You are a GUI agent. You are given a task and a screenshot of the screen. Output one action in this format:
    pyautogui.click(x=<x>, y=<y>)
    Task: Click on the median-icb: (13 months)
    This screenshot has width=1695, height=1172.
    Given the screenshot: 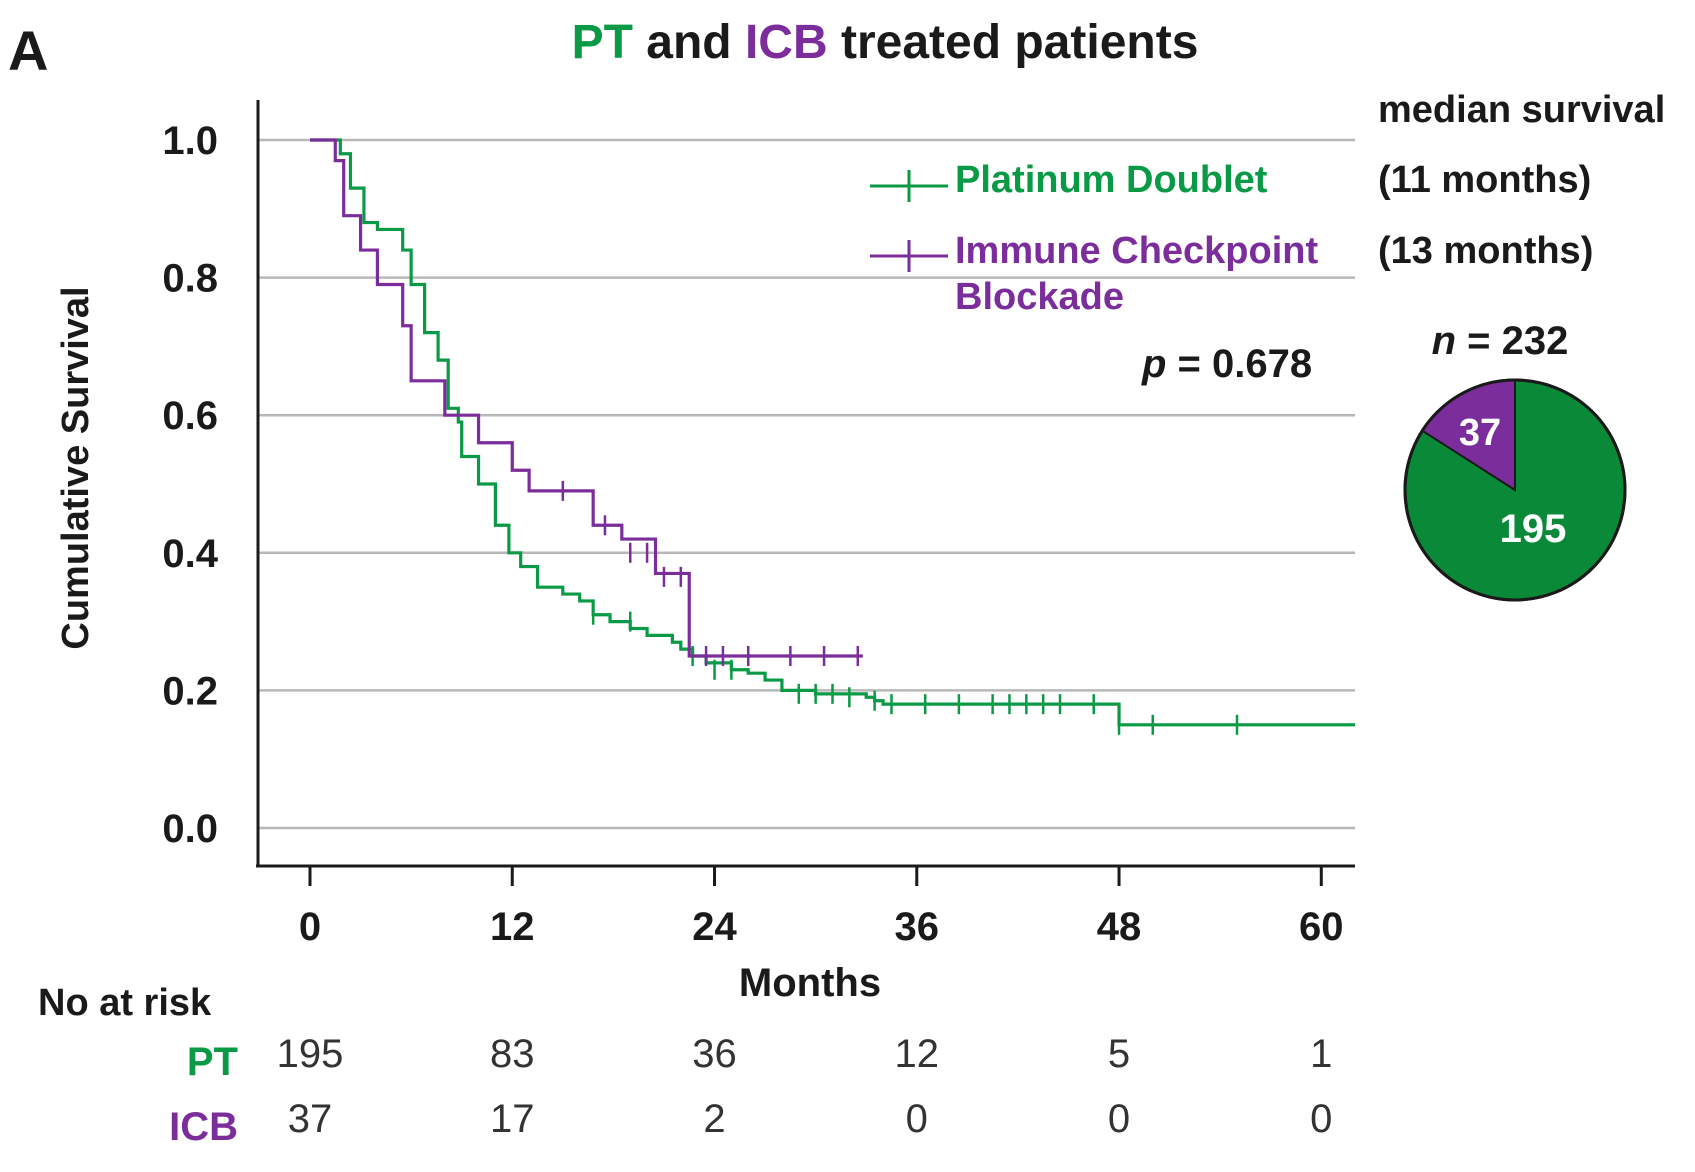 What is the action you would take?
    pyautogui.click(x=1485, y=251)
    